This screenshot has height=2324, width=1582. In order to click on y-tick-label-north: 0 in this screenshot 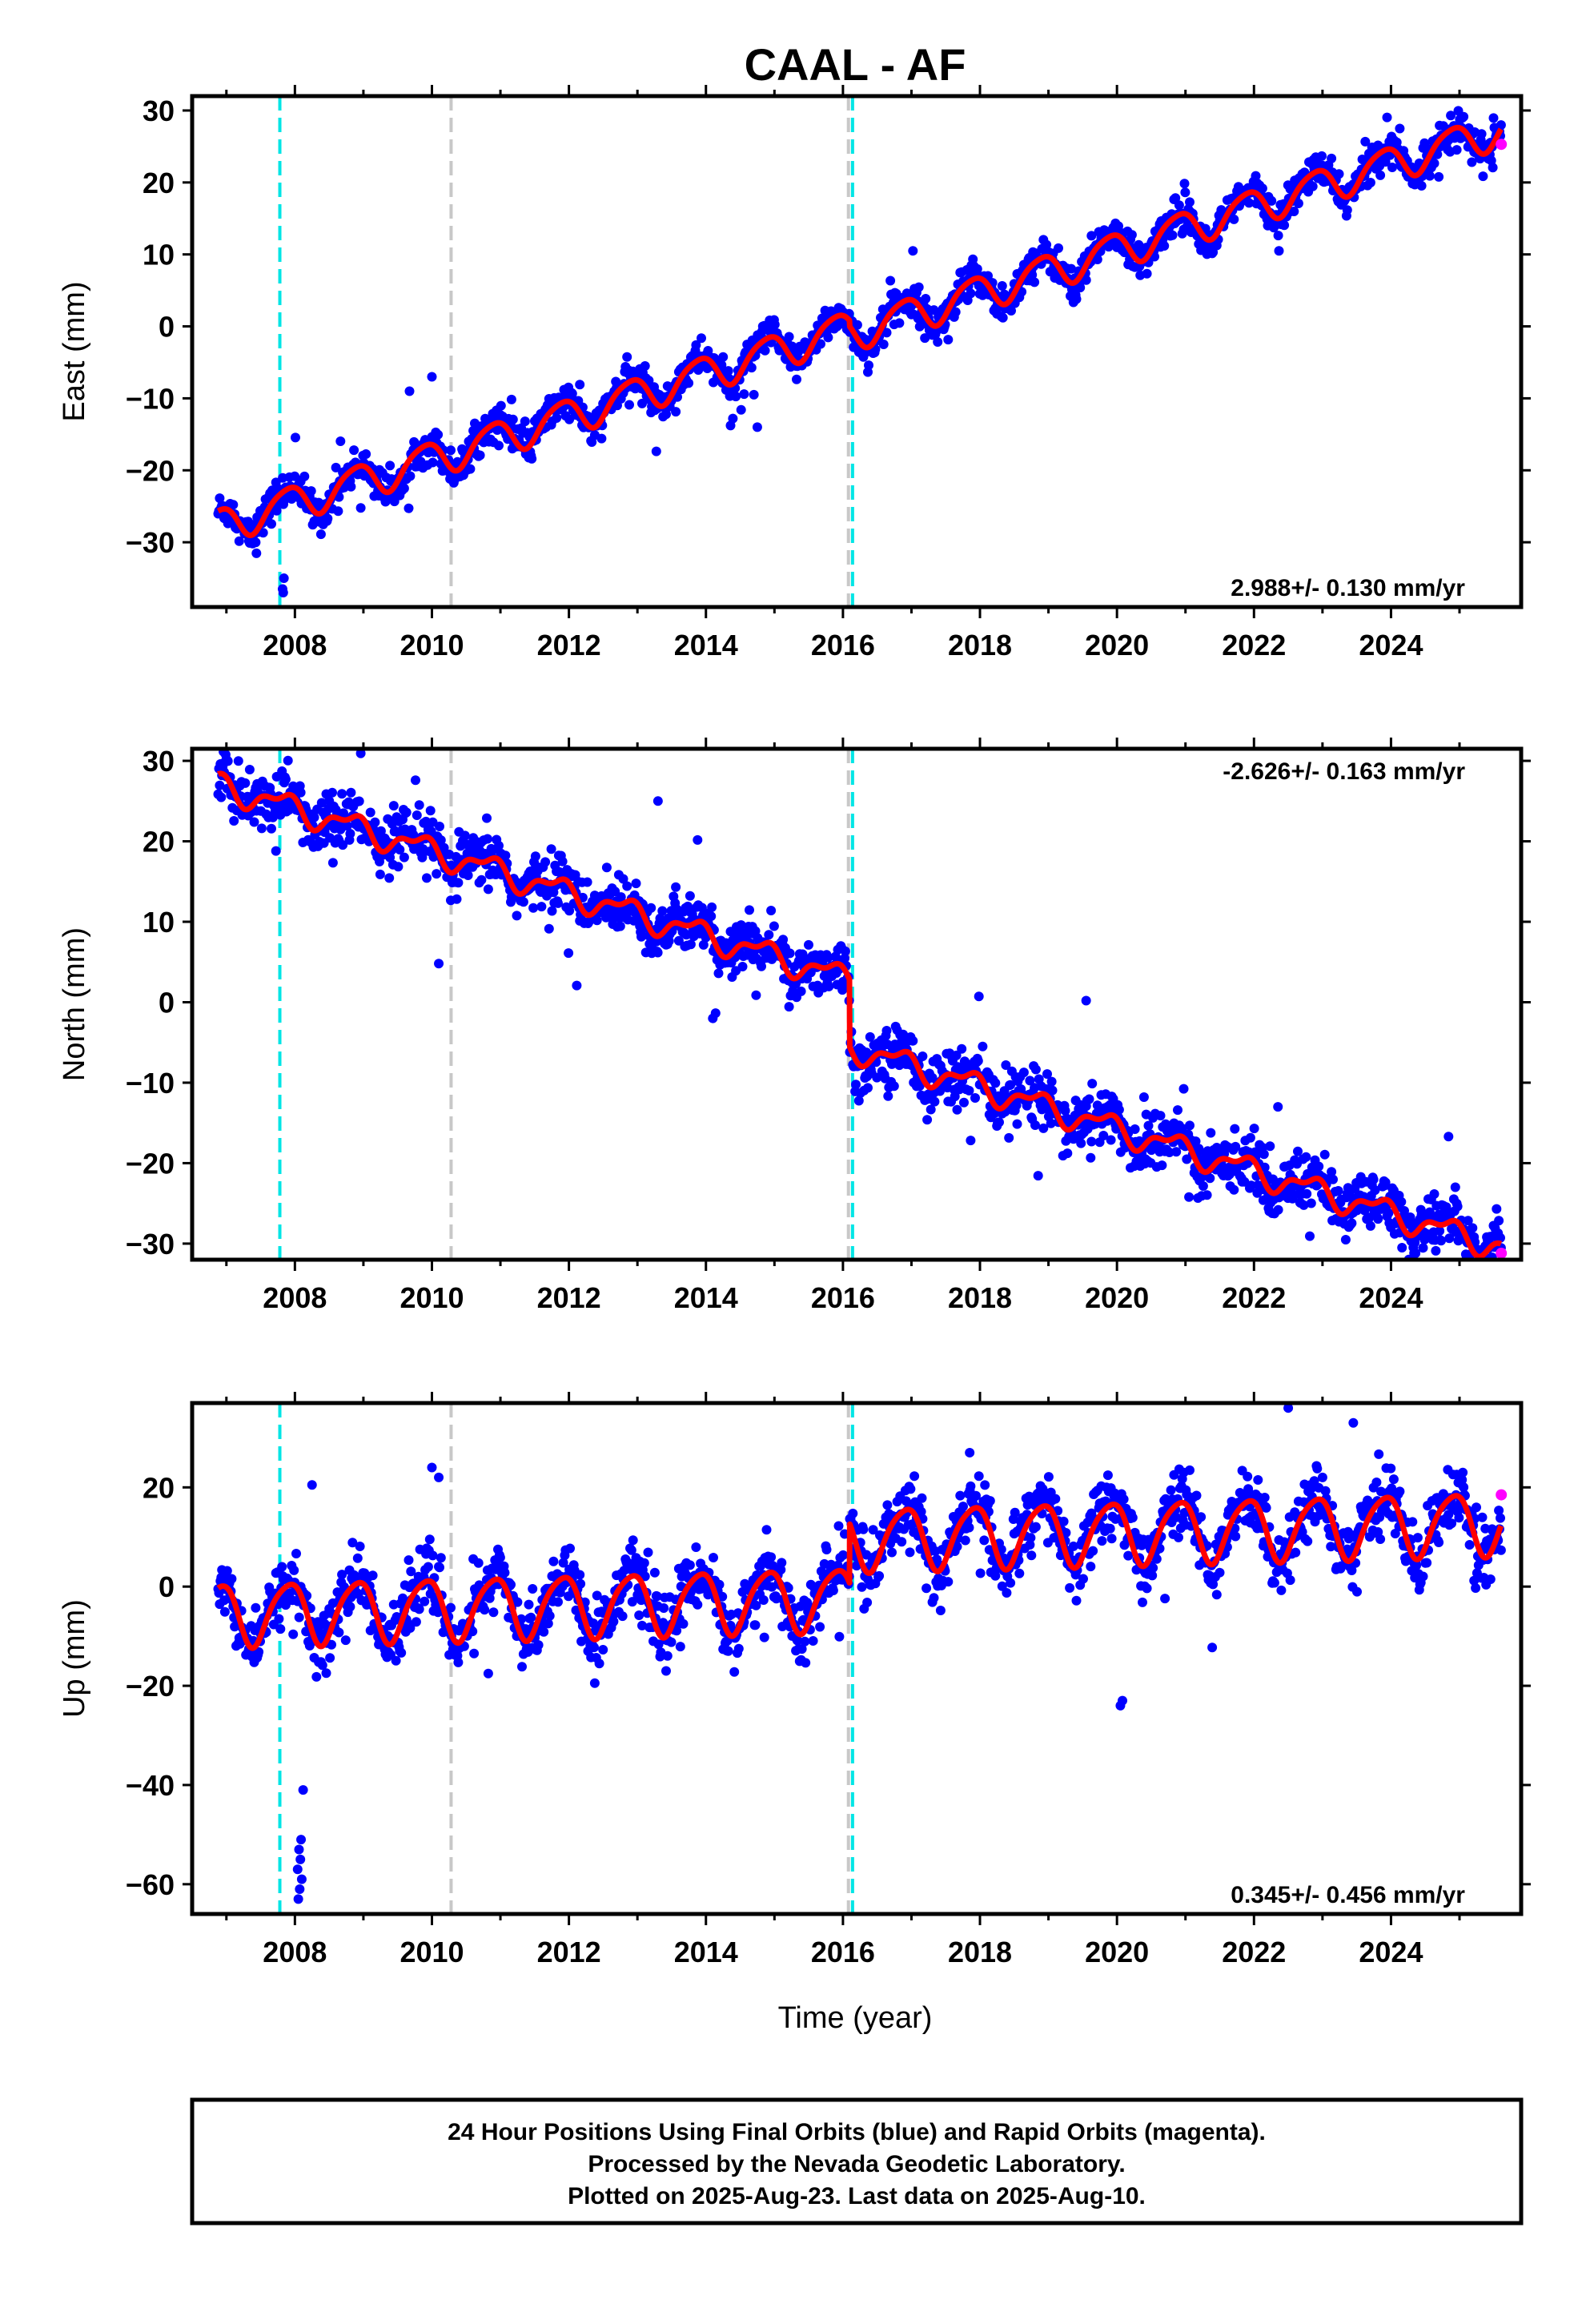, I will do `click(167, 1002)`.